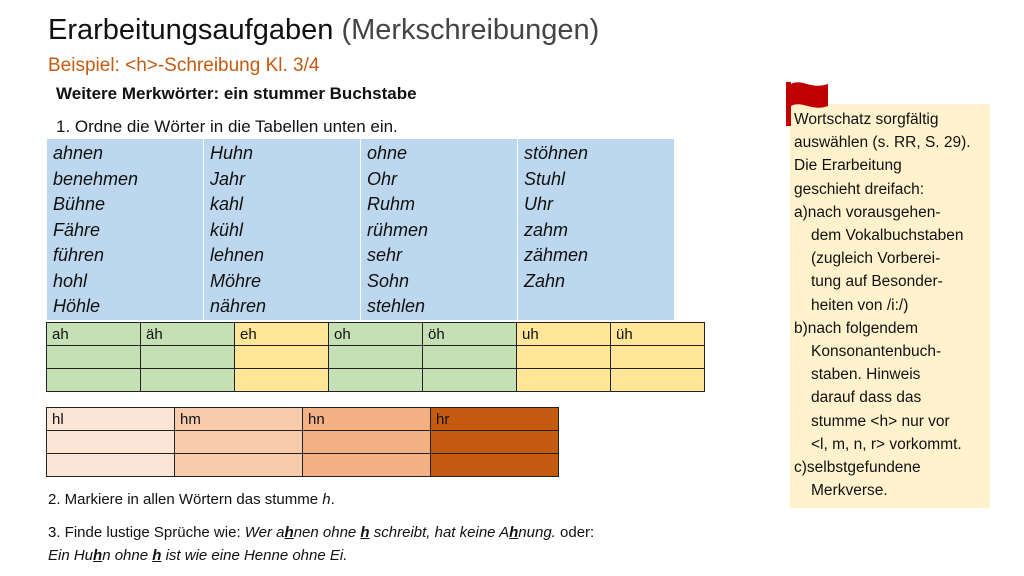 The height and width of the screenshot is (576, 1024). What do you see at coordinates (563, 334) in the screenshot?
I see `column-header: uh` at bounding box center [563, 334].